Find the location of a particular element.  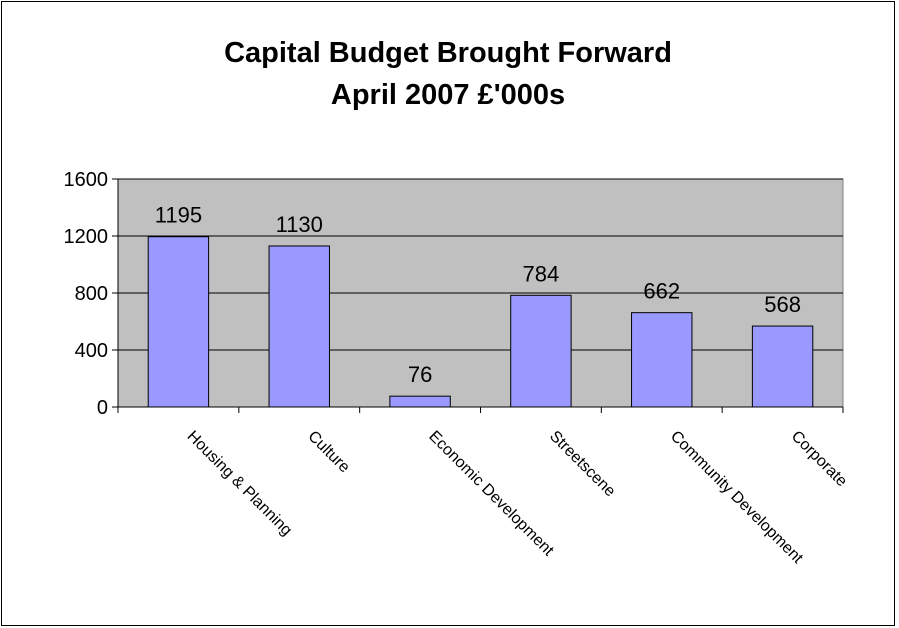

y-tick-label-4: 1600 is located at coordinates (86, 180).